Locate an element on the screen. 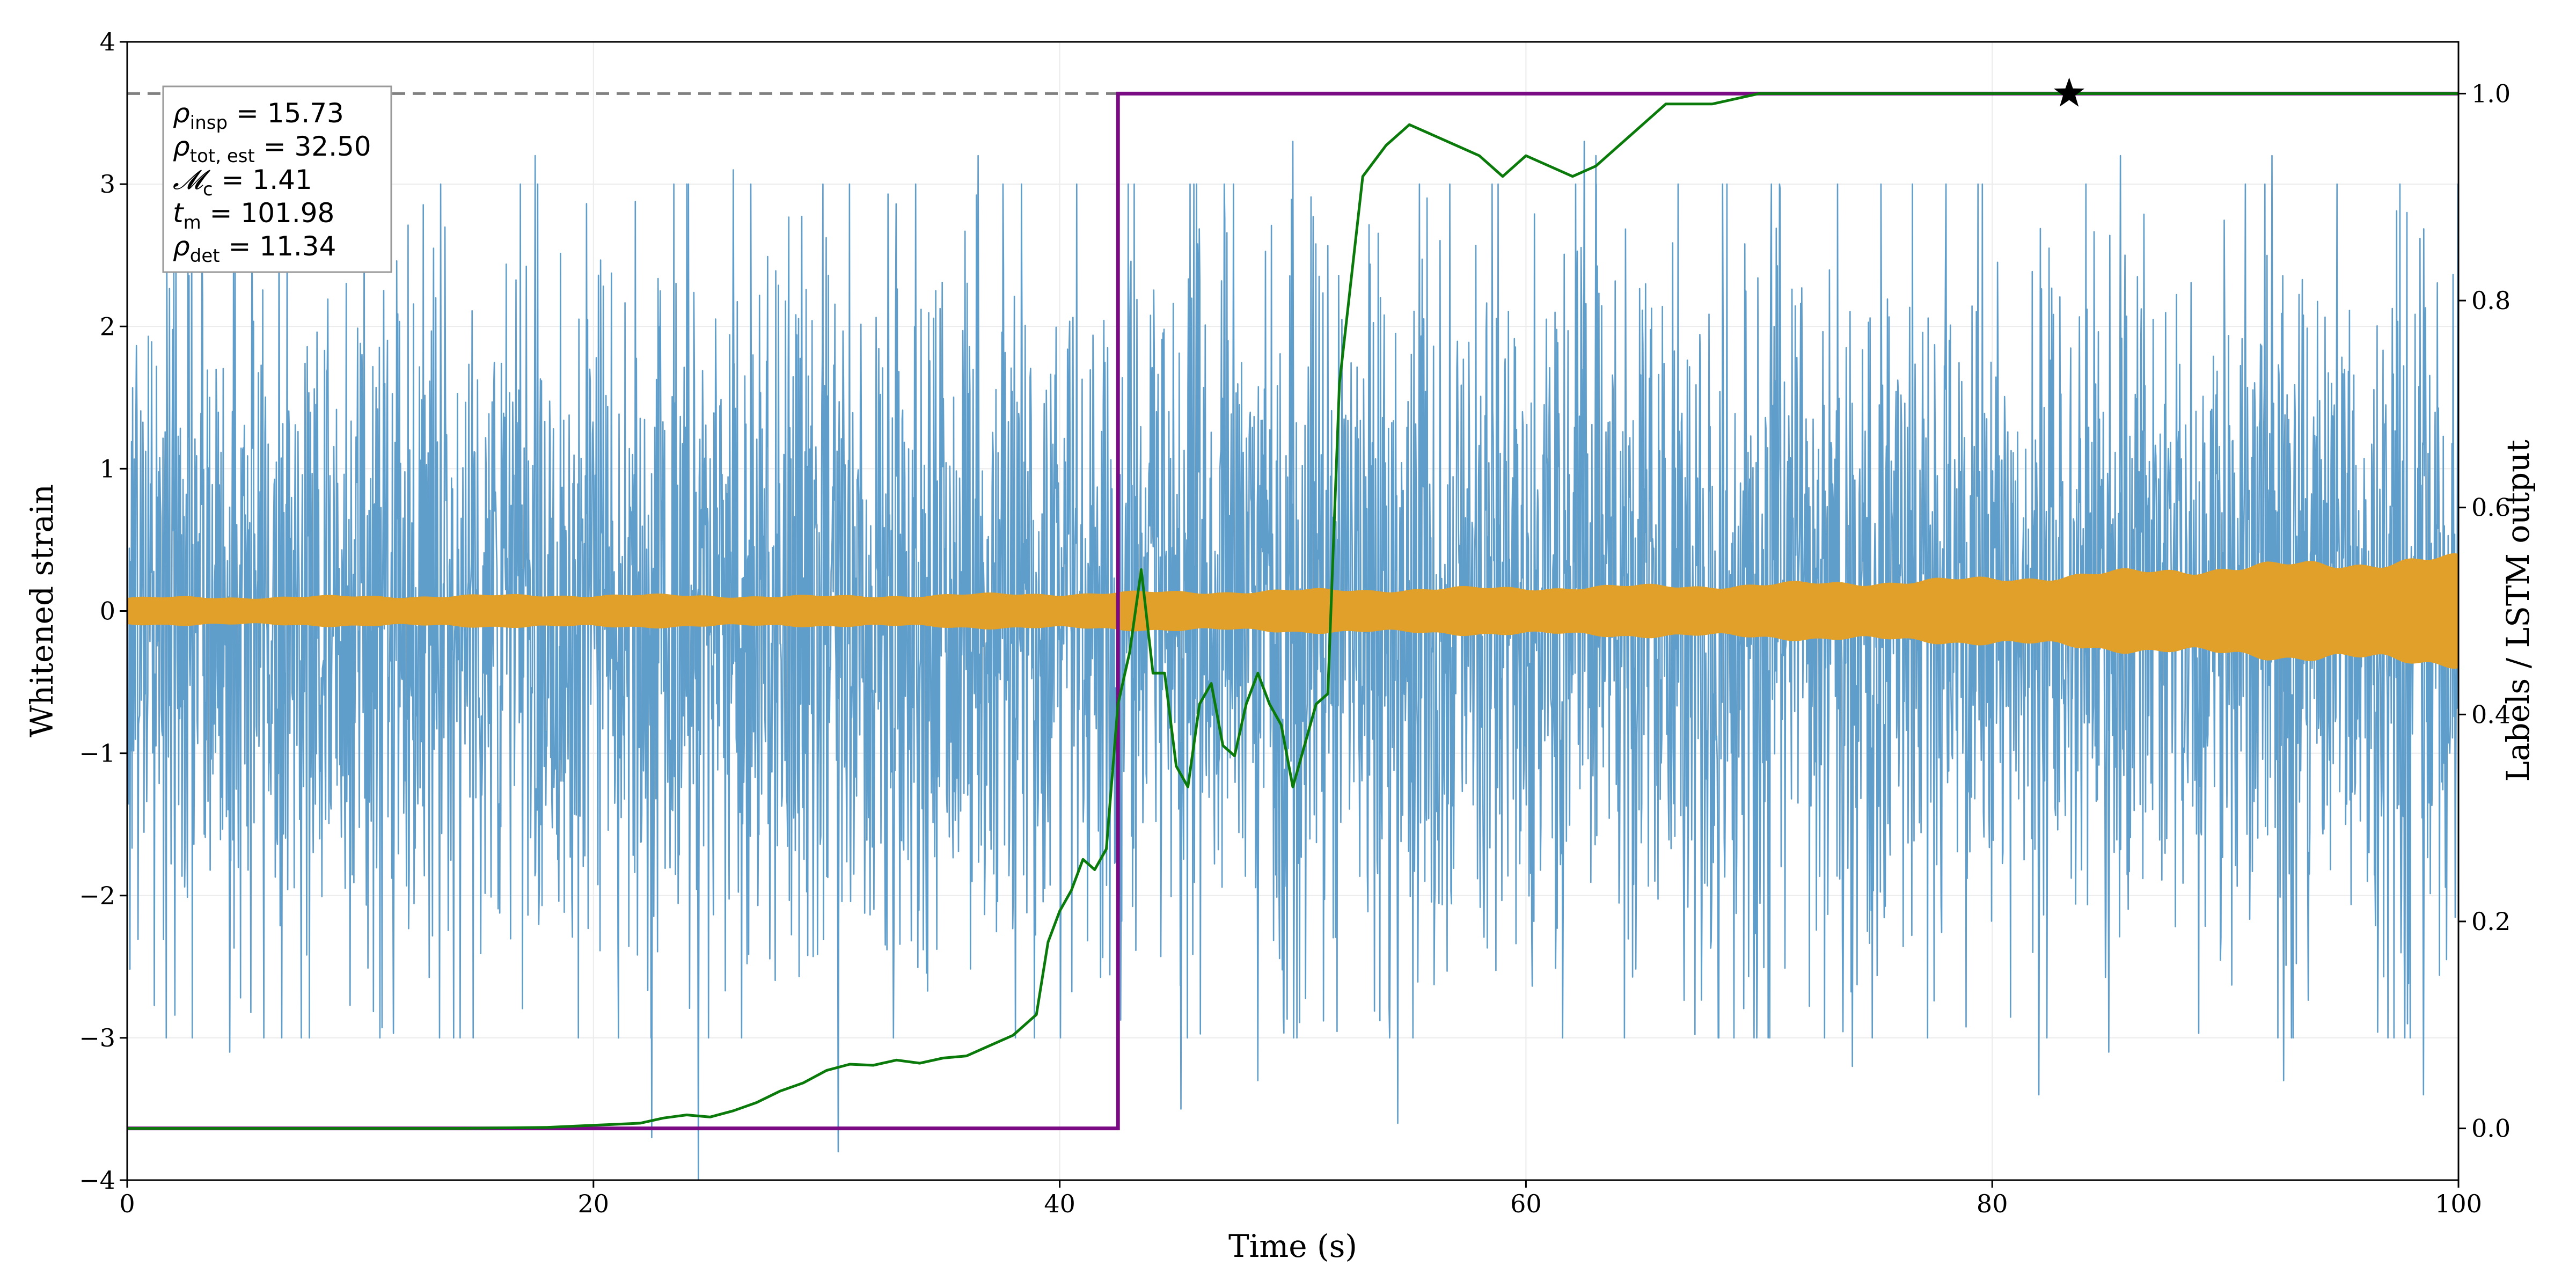 This screenshot has height=1288, width=2576. y-left-tick-label: 1 is located at coordinates (107, 468).